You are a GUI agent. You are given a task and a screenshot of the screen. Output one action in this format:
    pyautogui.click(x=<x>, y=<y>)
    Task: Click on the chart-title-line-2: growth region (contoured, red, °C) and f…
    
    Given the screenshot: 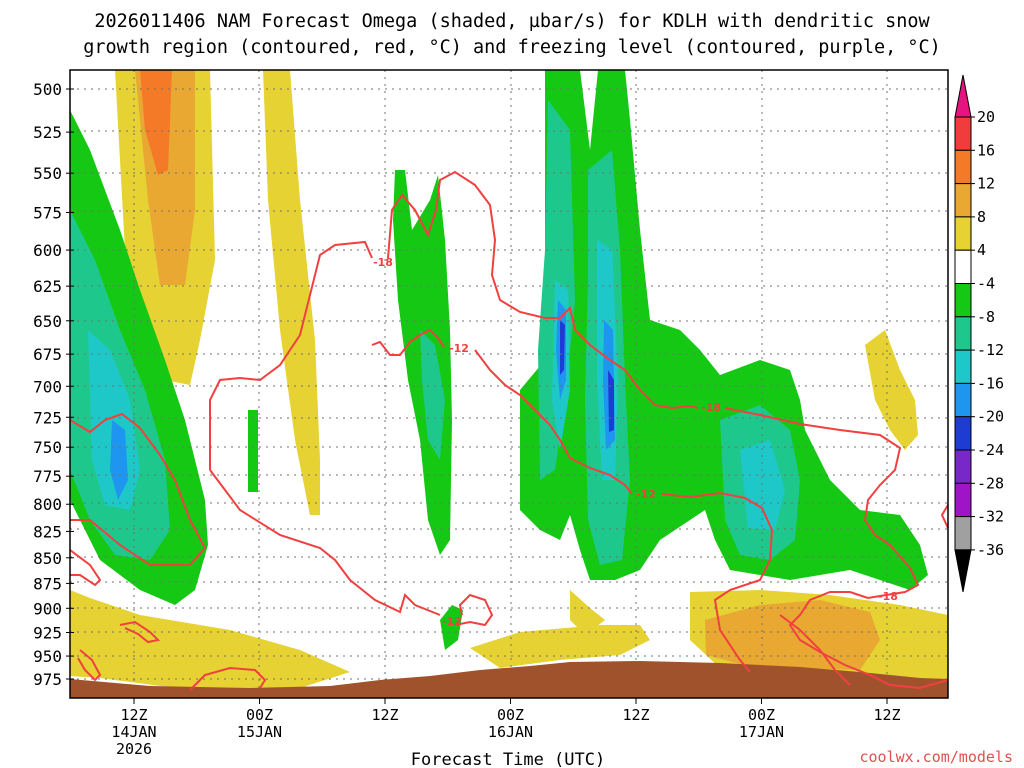 What is the action you would take?
    pyautogui.click(x=512, y=47)
    